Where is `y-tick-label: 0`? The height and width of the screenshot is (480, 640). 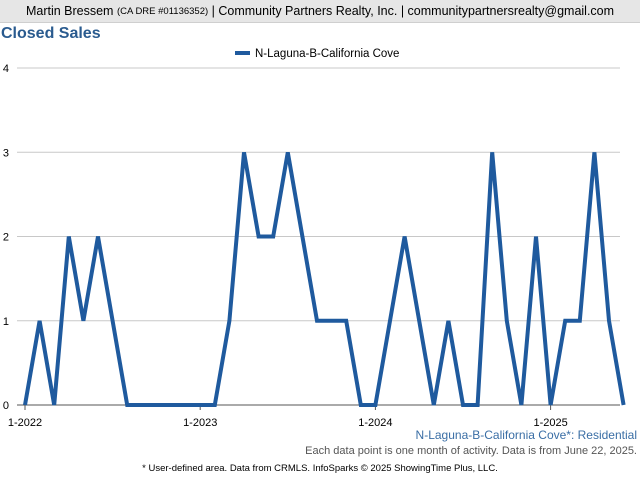 y-tick-label: 0 is located at coordinates (6, 406).